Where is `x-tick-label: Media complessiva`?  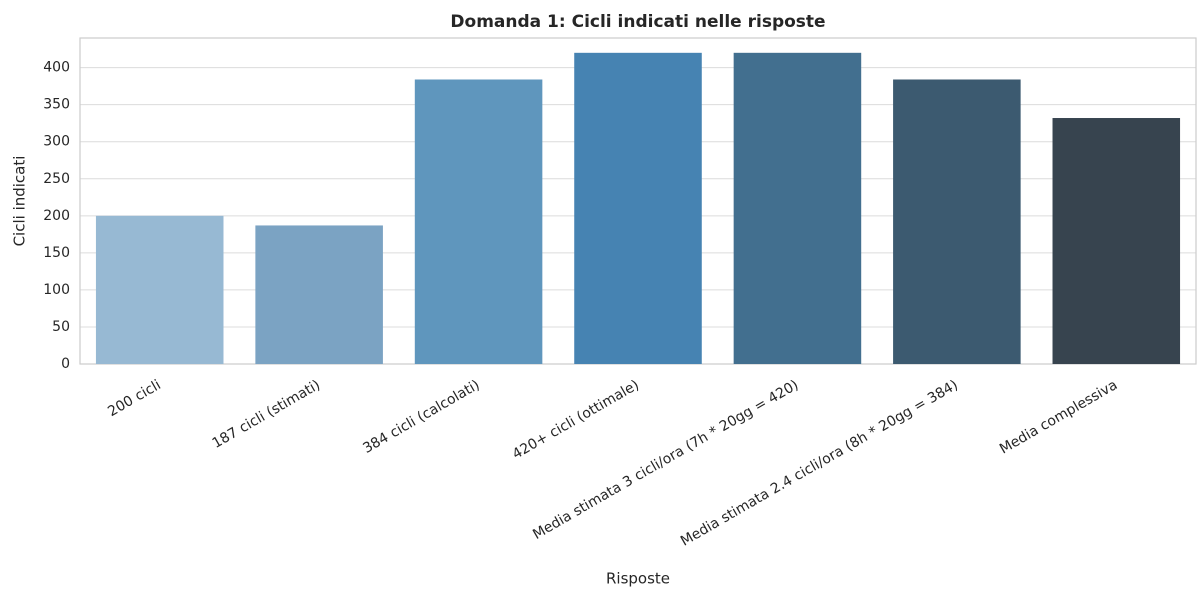 x-tick-label: Media complessiva is located at coordinates (1058, 417).